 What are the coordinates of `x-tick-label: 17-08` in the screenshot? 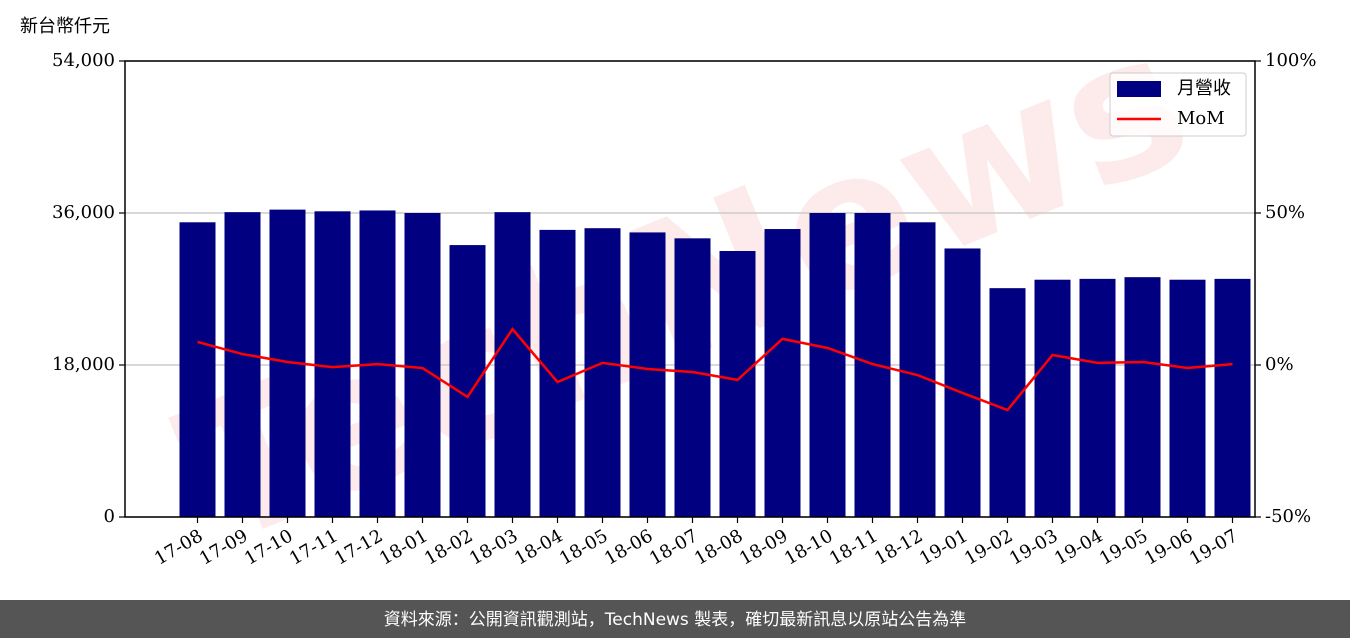 It's located at (178, 547).